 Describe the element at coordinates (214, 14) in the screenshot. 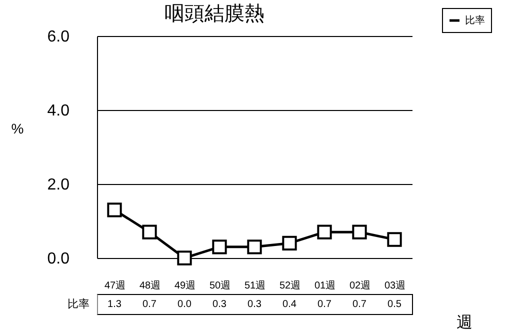

I see `chart-title: 咽頭結膜熱` at that location.